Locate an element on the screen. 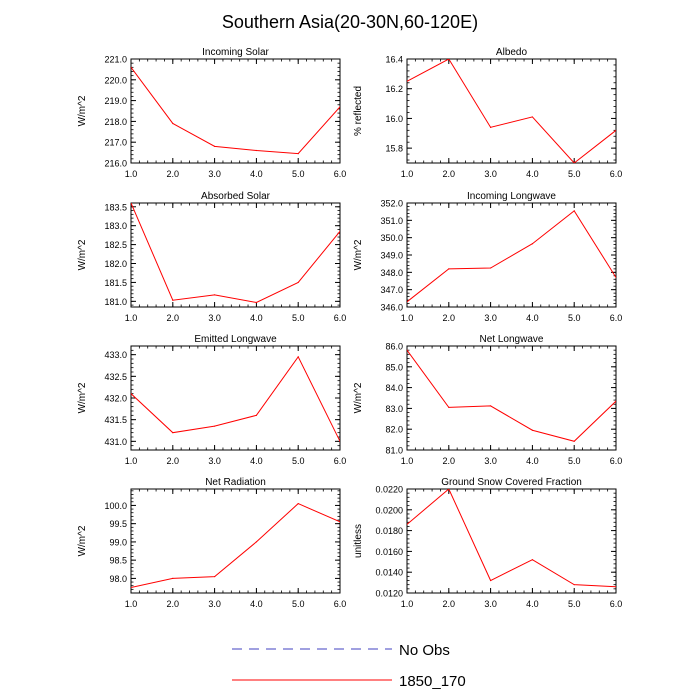 The height and width of the screenshot is (700, 700). y-tick-label: 84.0 is located at coordinates (394, 388).